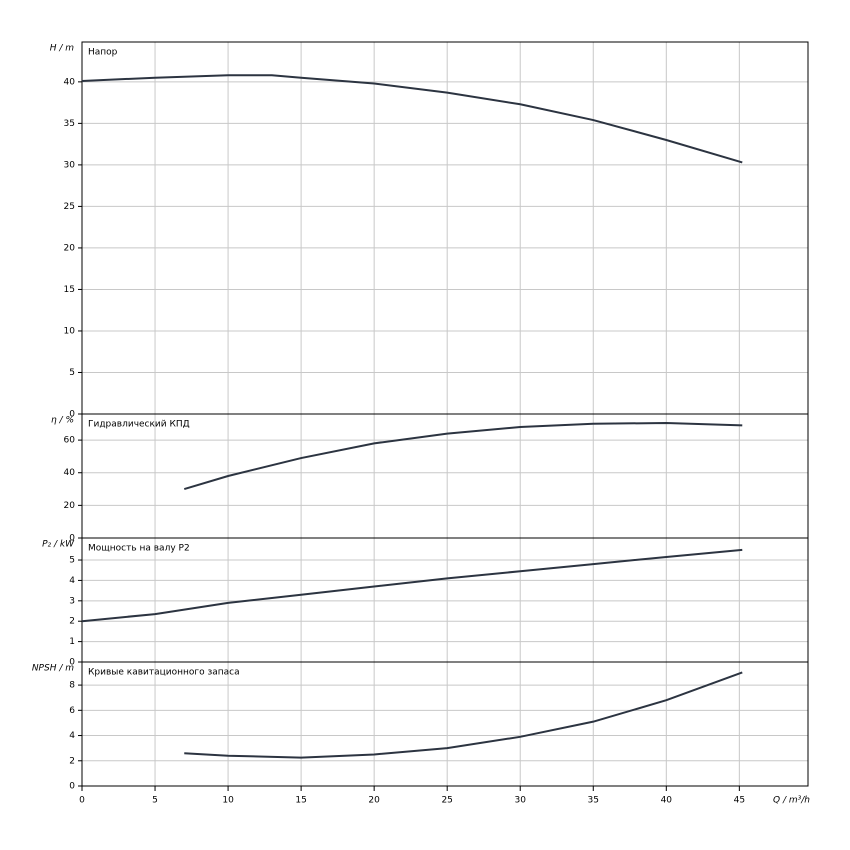 Image resolution: width=850 pixels, height=850 pixels. What do you see at coordinates (69, 124) in the screenshot?
I see `y-tick-label: 35` at bounding box center [69, 124].